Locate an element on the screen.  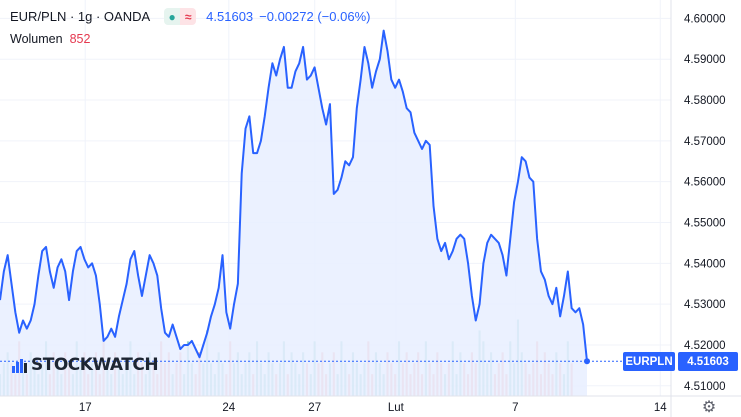
price-change: −0.00272 (−0.06%) is located at coordinates (315, 16).